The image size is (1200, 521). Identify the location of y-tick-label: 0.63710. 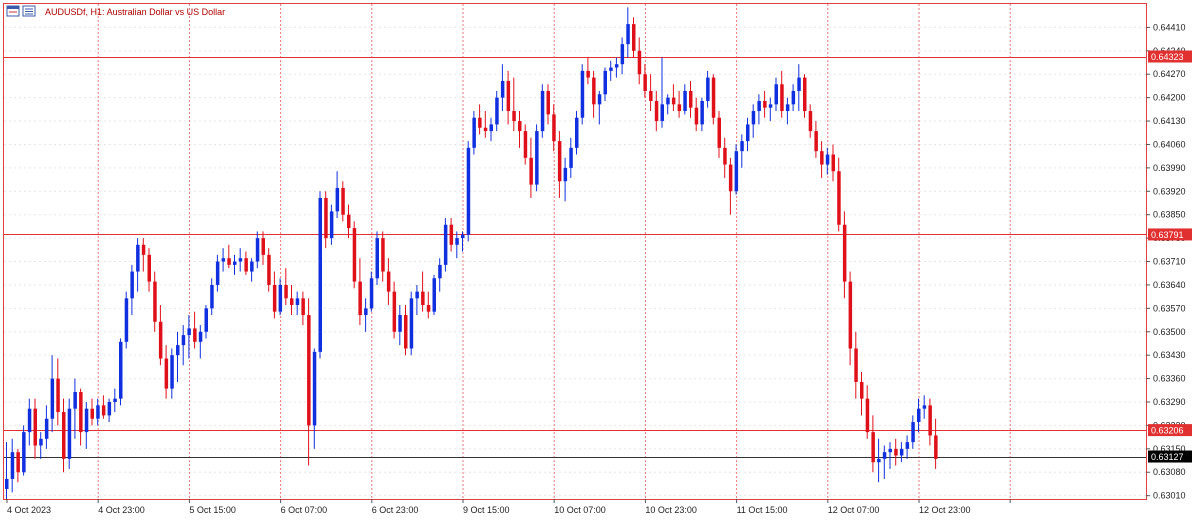
(1169, 262).